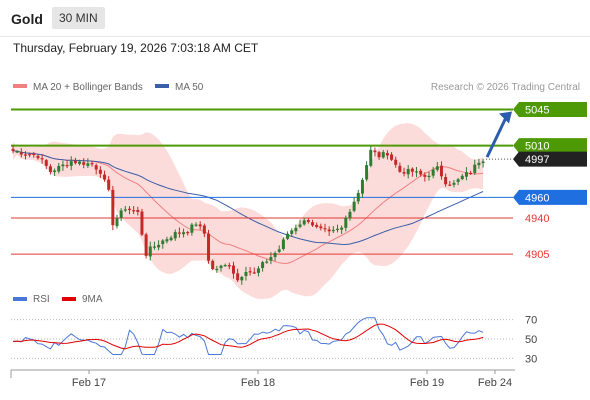 This screenshot has width=590, height=400. Describe the element at coordinates (78, 18) in the screenshot. I see `interval-selector: 30 MIN` at that location.